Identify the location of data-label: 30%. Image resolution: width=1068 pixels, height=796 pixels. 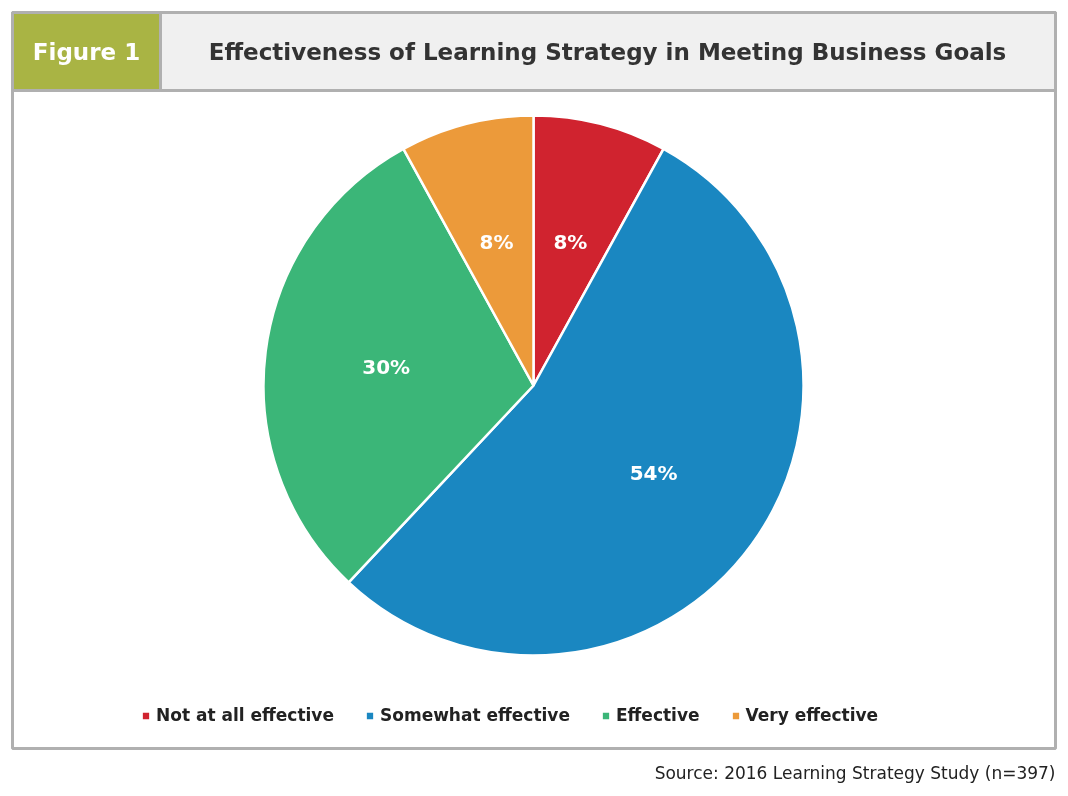
(386, 366).